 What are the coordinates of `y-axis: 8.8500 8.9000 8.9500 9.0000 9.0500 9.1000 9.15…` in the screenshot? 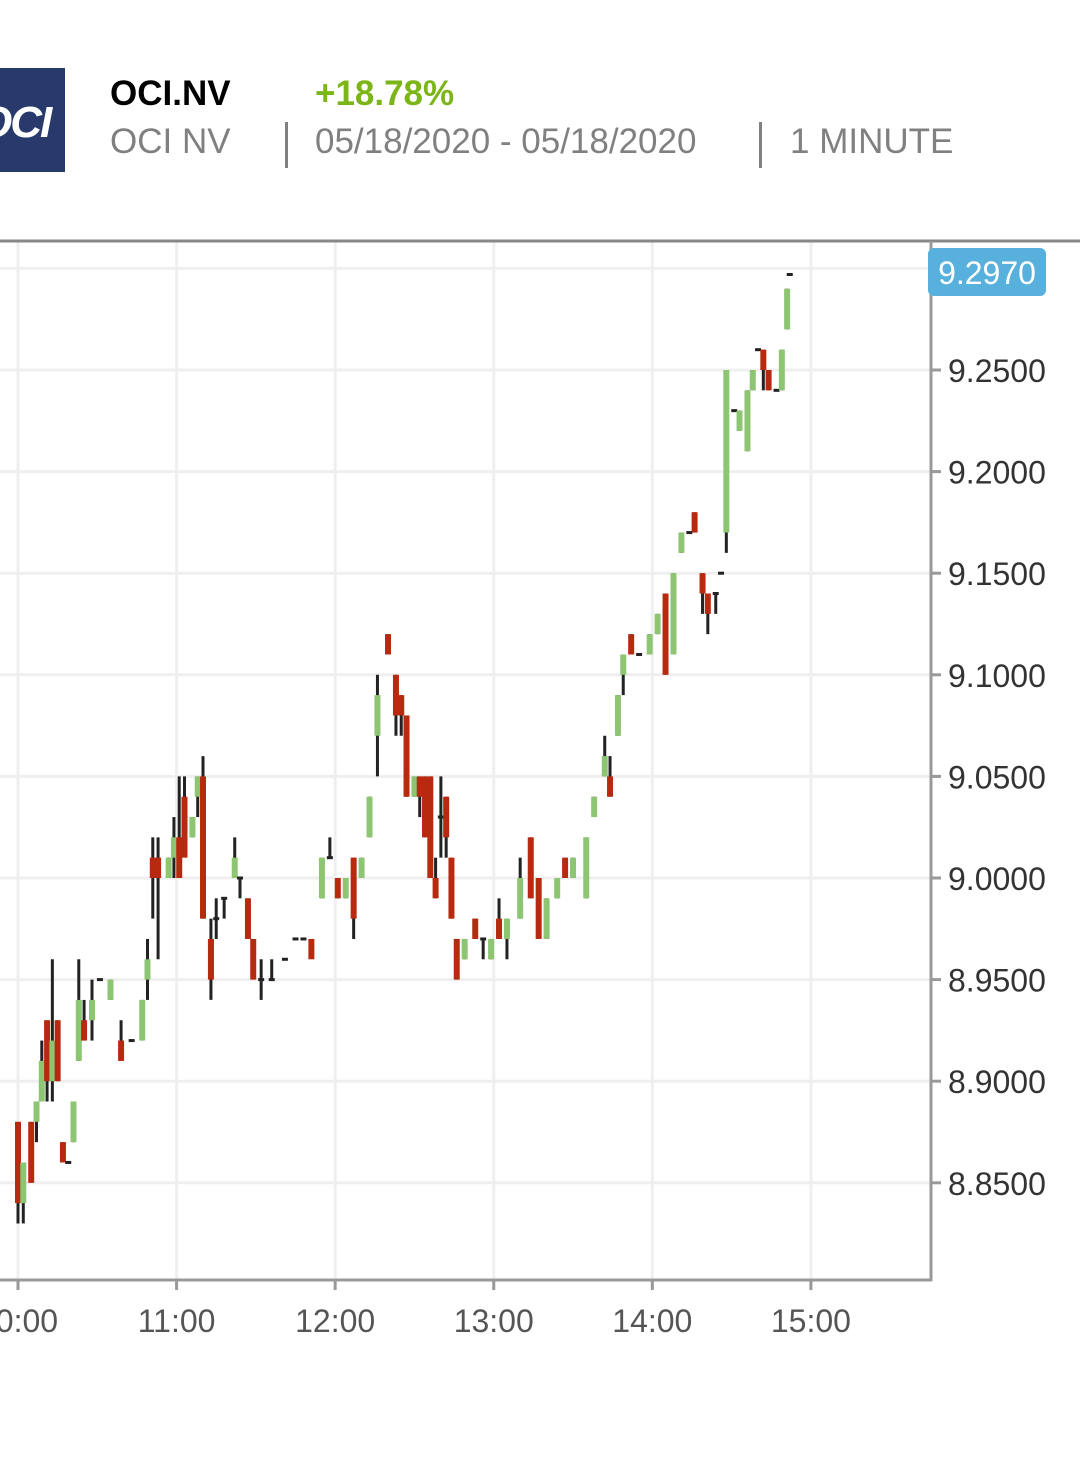 It's located at (988, 777).